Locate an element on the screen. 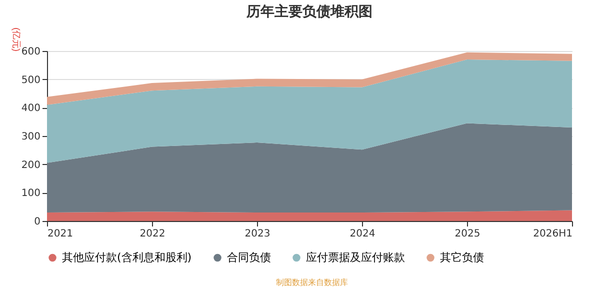  legend-label: 应付票据及应付账款 is located at coordinates (355, 257).